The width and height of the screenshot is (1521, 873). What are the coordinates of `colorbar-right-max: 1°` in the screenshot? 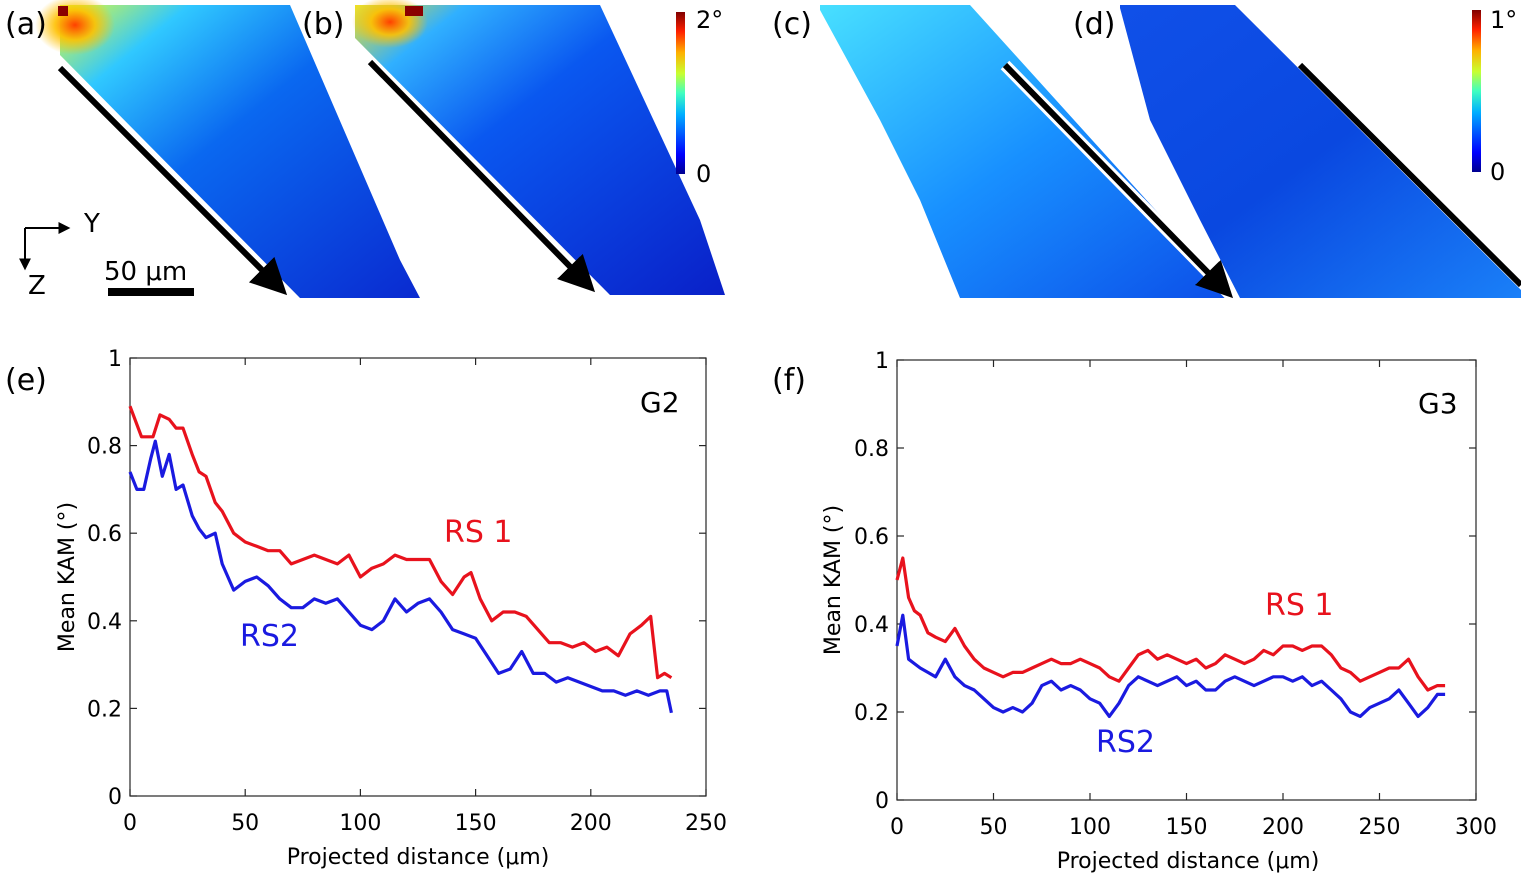 It's located at (1503, 20).